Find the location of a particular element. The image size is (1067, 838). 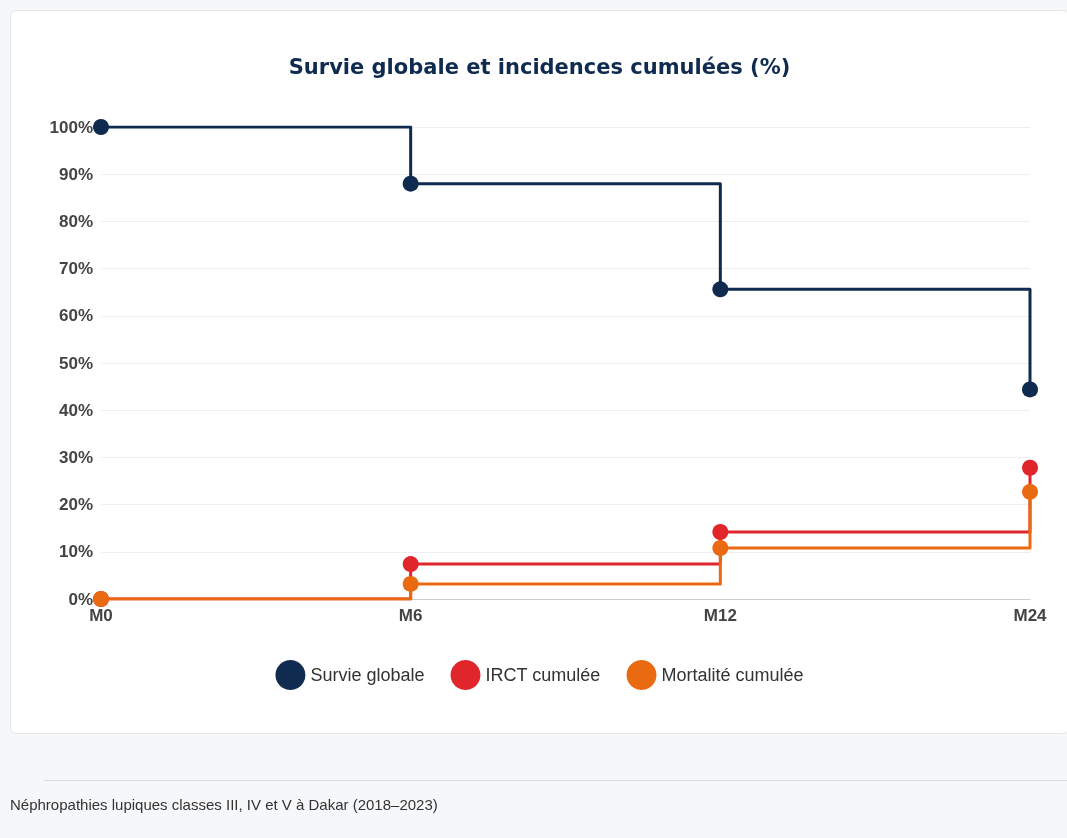

x-tick-label: M12 is located at coordinates (720, 615).